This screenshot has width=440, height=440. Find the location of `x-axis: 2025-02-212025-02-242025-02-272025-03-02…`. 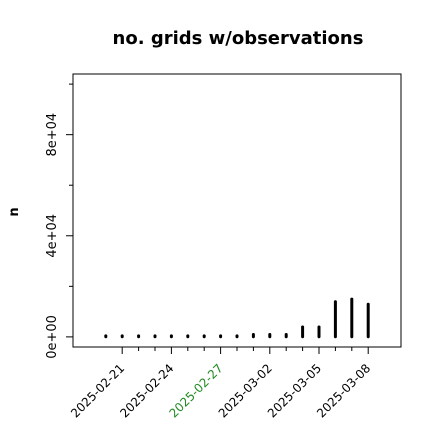

x-axis: 2025-02-212025-02-242025-02-272025-03-02… is located at coordinates (220, 383).